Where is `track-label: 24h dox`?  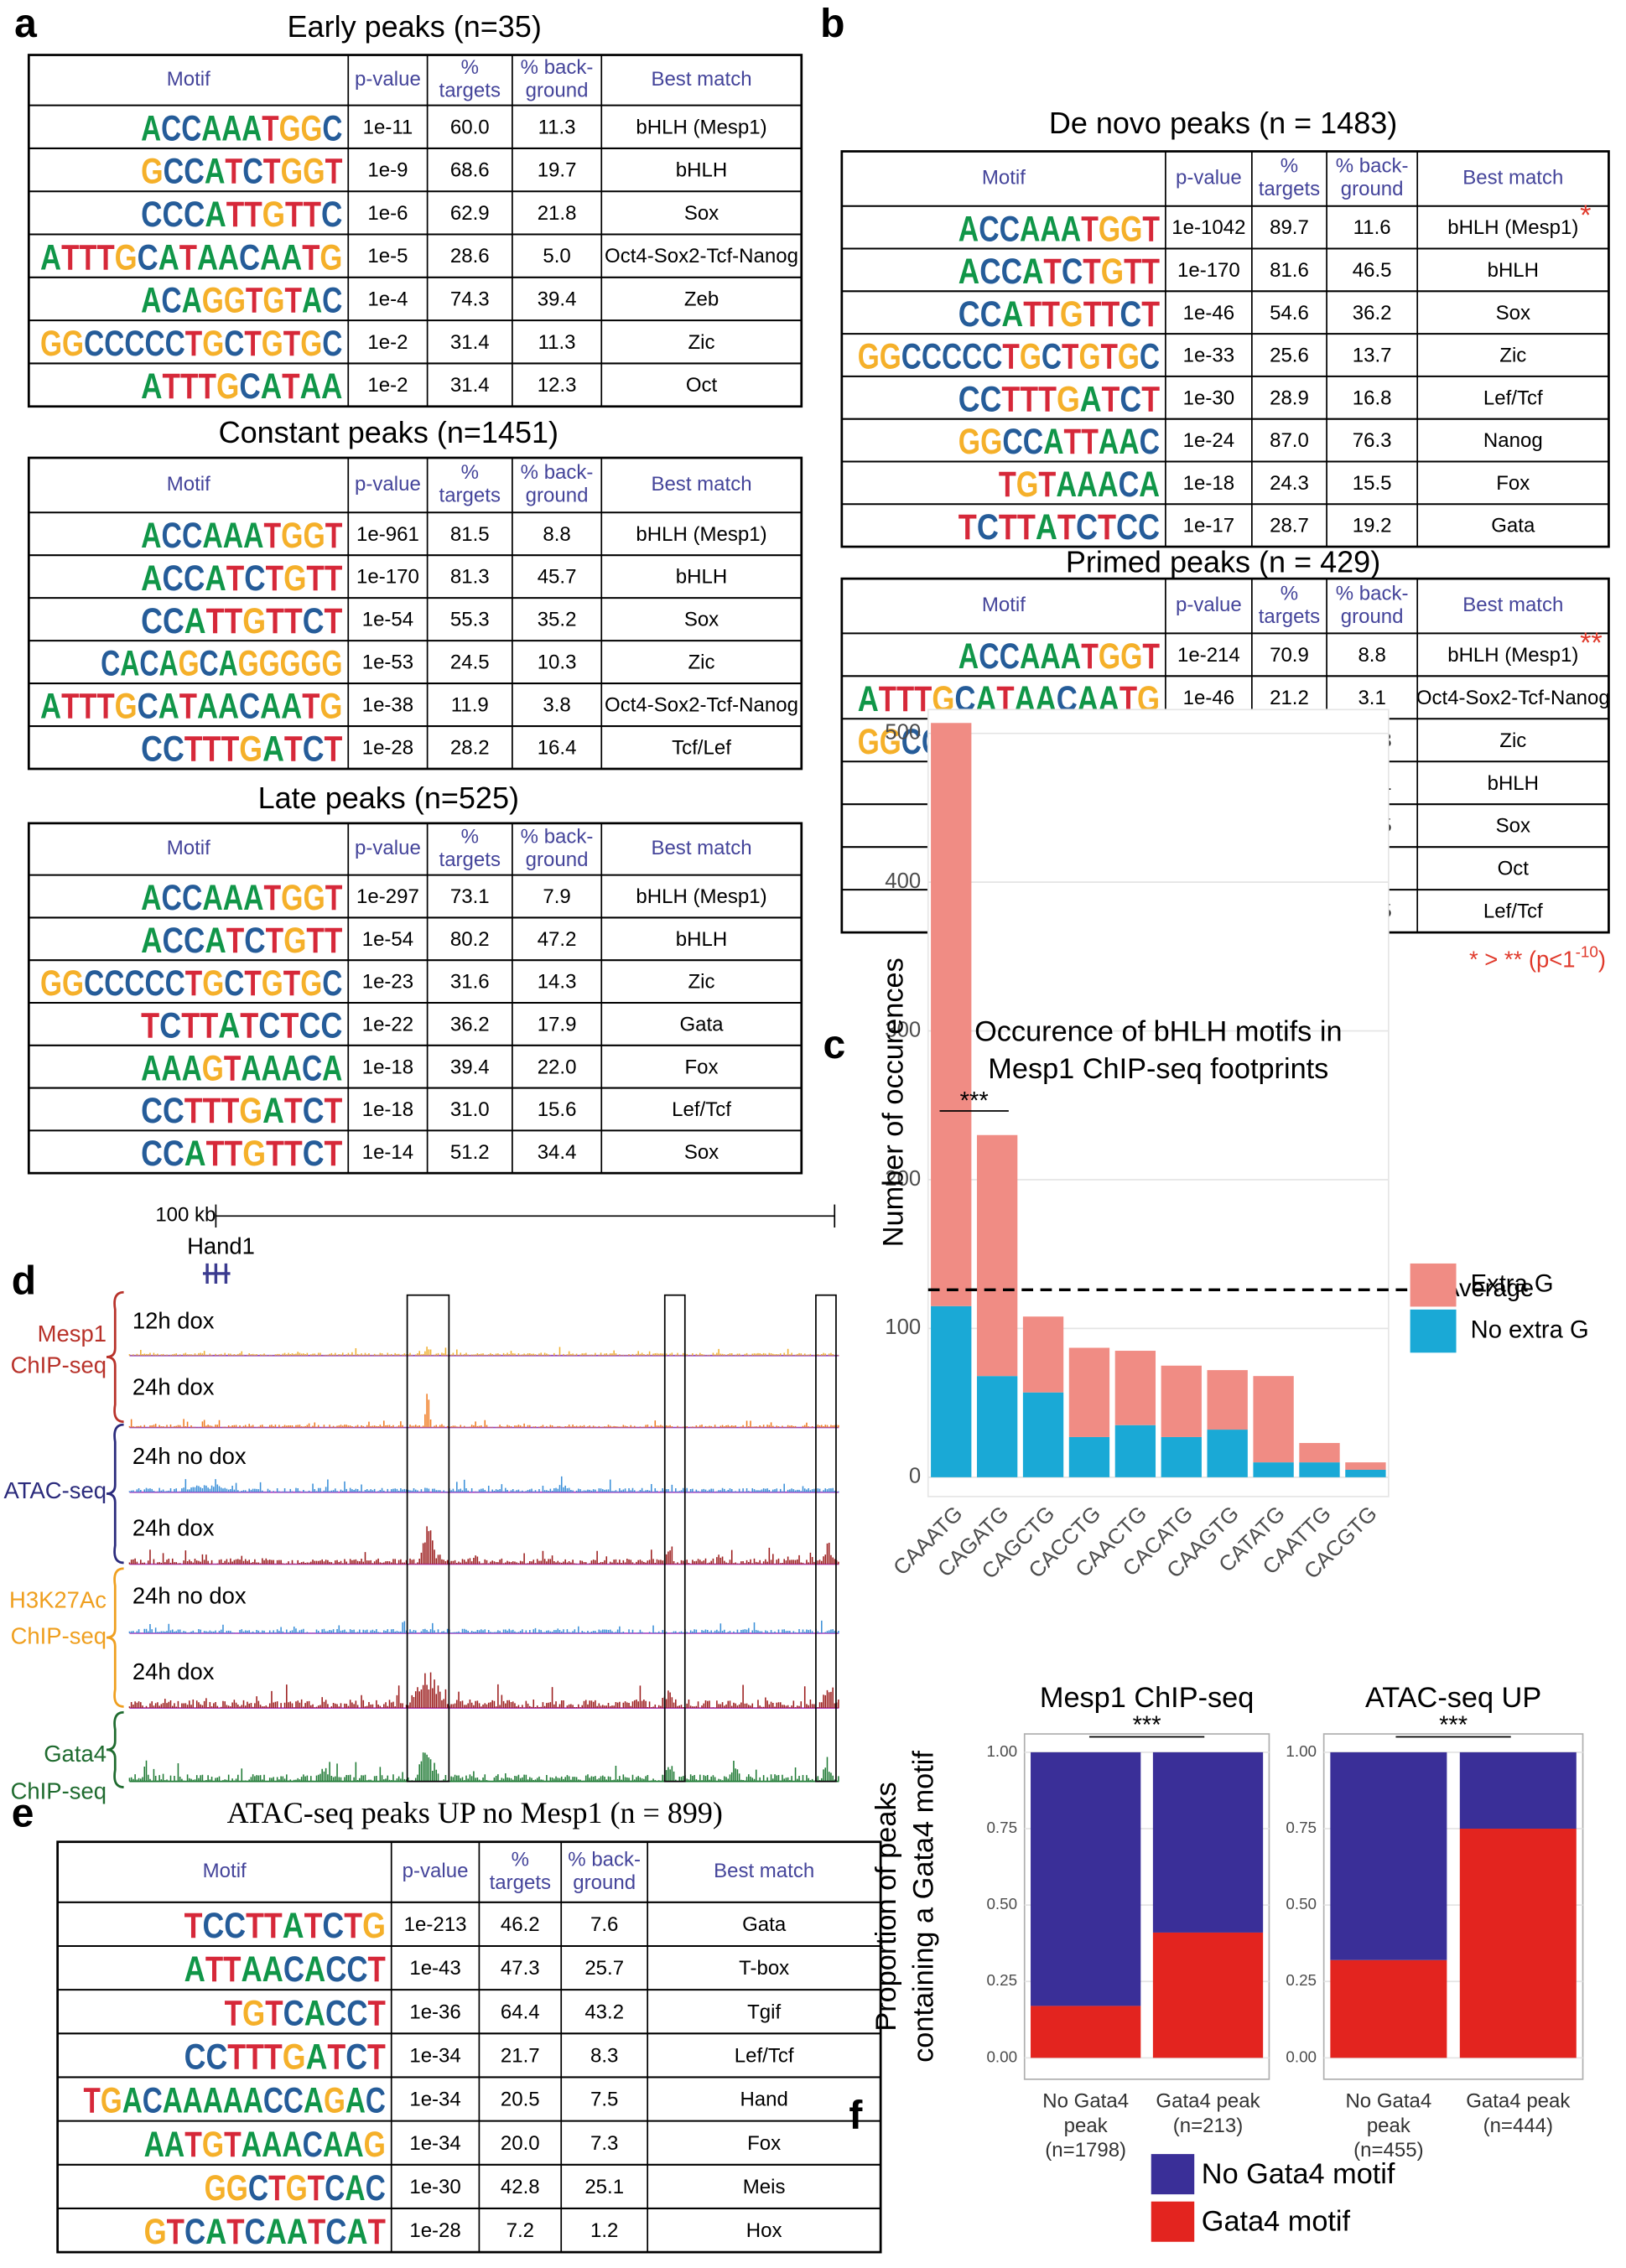
track-label: 24h dox is located at coordinates (173, 1386).